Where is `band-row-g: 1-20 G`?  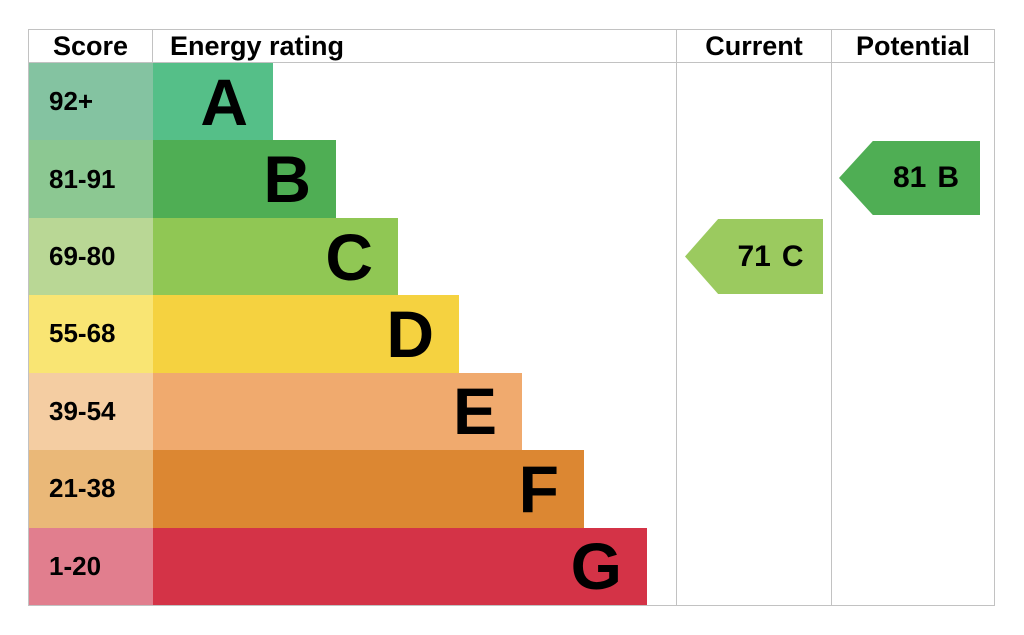
band-row-g: 1-20 G is located at coordinates (352, 566).